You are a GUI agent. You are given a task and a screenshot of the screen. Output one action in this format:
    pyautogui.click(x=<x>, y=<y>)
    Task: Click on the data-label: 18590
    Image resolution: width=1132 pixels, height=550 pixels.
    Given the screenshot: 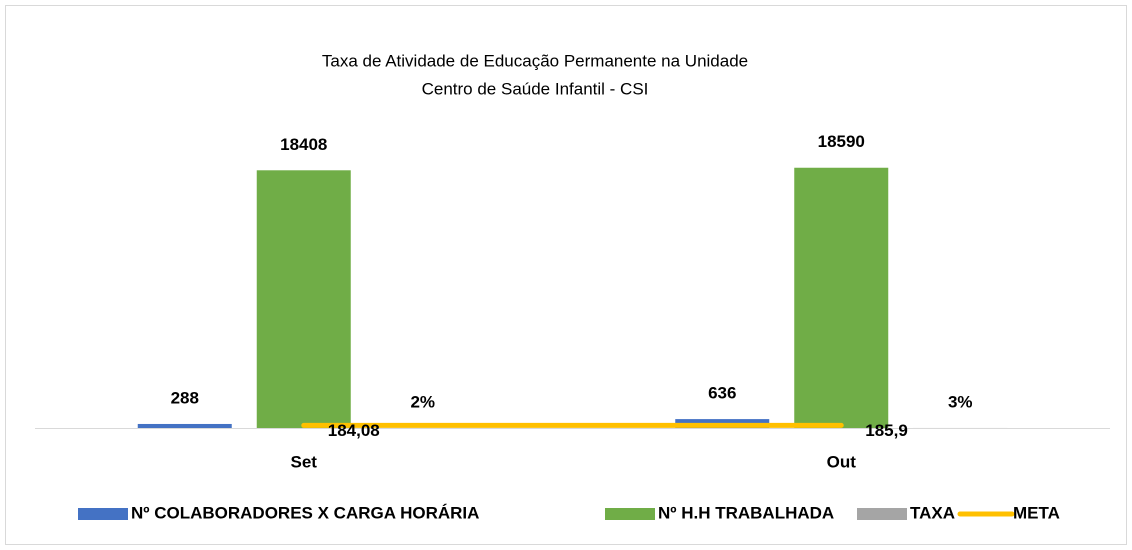 What is the action you would take?
    pyautogui.click(x=841, y=141)
    